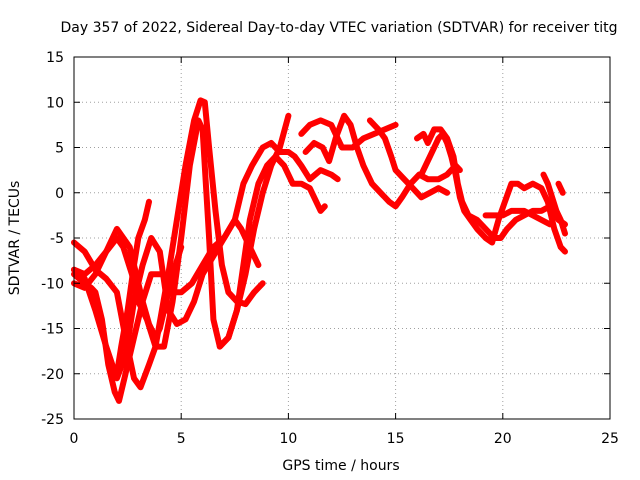 The image size is (640, 480). Describe the element at coordinates (74, 439) in the screenshot. I see `x-tick-label: 0` at that location.